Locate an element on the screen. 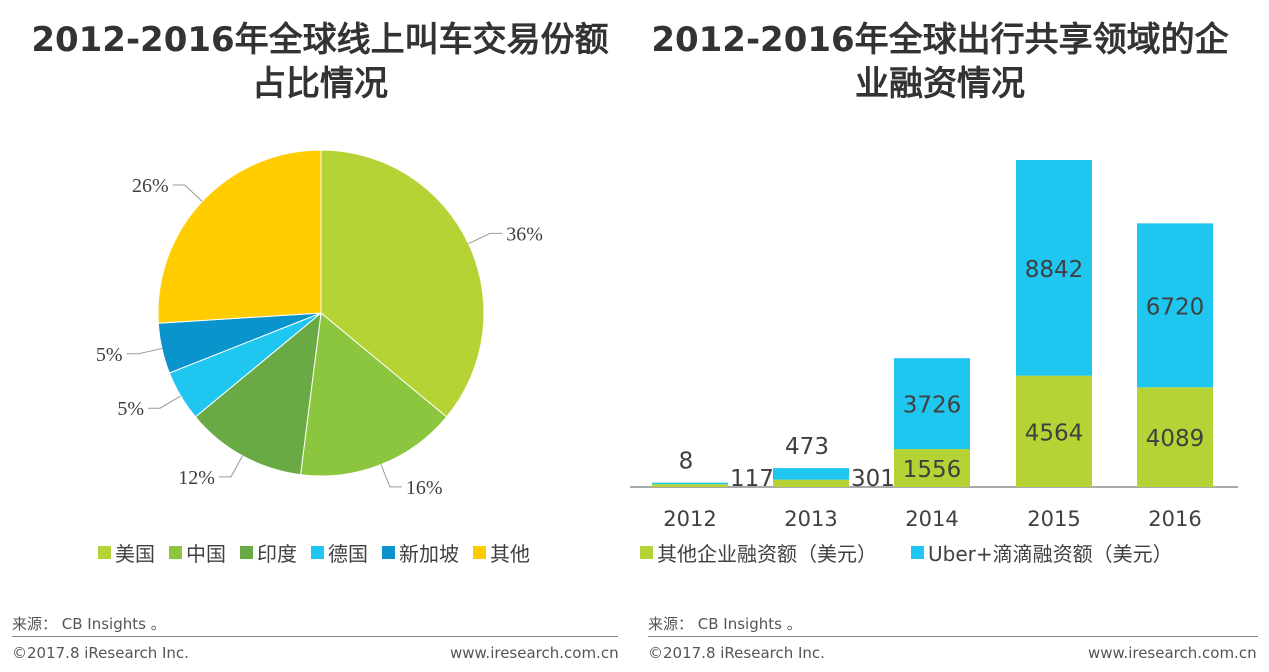 This screenshot has height=672, width=1269. pie-chart-title: 2012-2016年全球线上叫车交易份额占比情况 is located at coordinates (320, 62).